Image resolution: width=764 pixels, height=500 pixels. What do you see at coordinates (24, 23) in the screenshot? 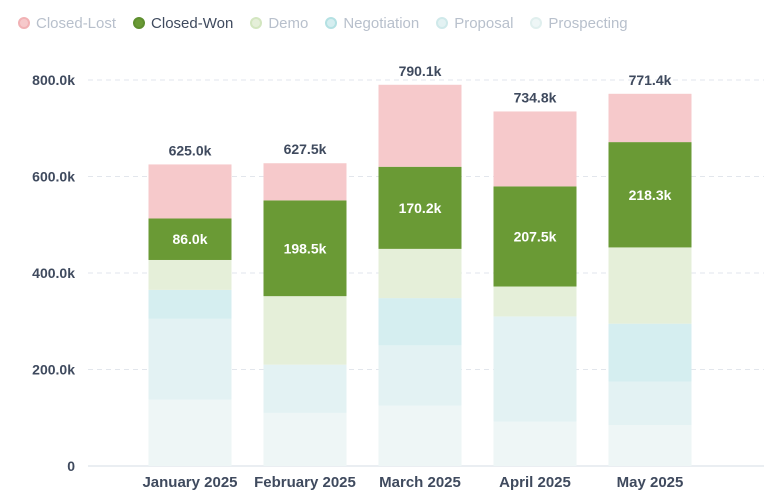
I see `legend-marker-closed-lost` at bounding box center [24, 23].